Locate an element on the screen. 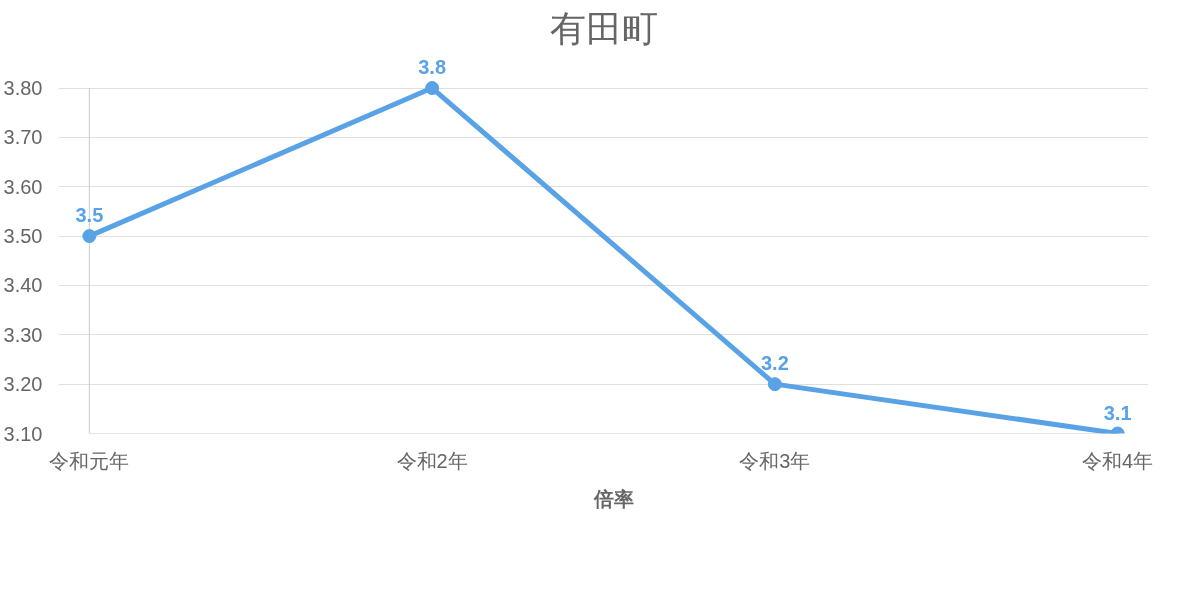  y-tick-label: 3.20 is located at coordinates (23, 384).